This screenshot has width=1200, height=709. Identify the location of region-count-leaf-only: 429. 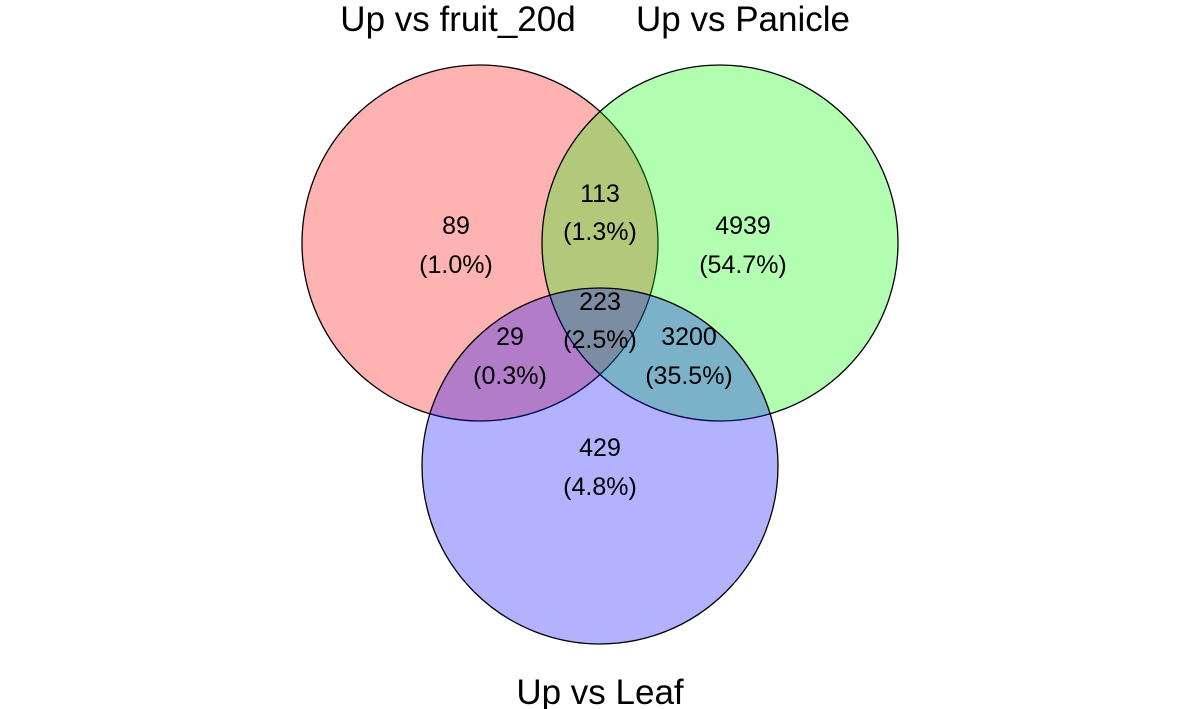
(600, 448).